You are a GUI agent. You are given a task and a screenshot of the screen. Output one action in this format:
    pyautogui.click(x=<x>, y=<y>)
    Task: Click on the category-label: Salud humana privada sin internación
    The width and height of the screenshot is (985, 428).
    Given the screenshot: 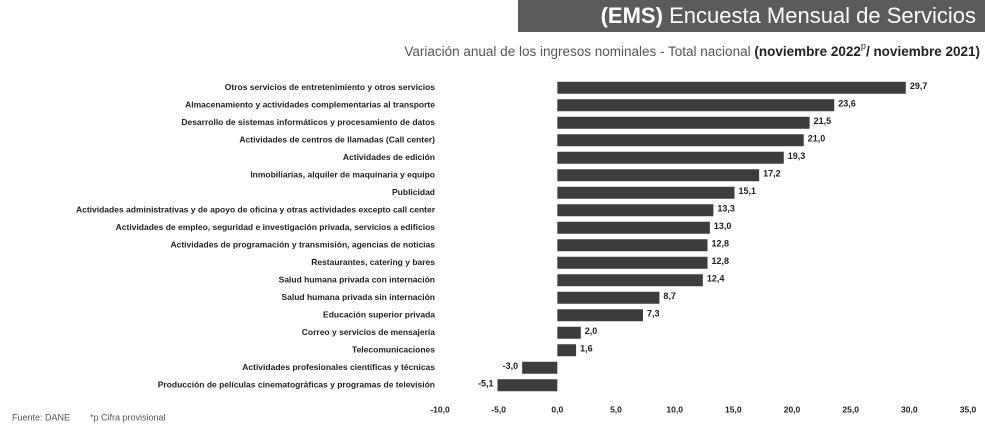 What is the action you would take?
    pyautogui.click(x=358, y=297)
    